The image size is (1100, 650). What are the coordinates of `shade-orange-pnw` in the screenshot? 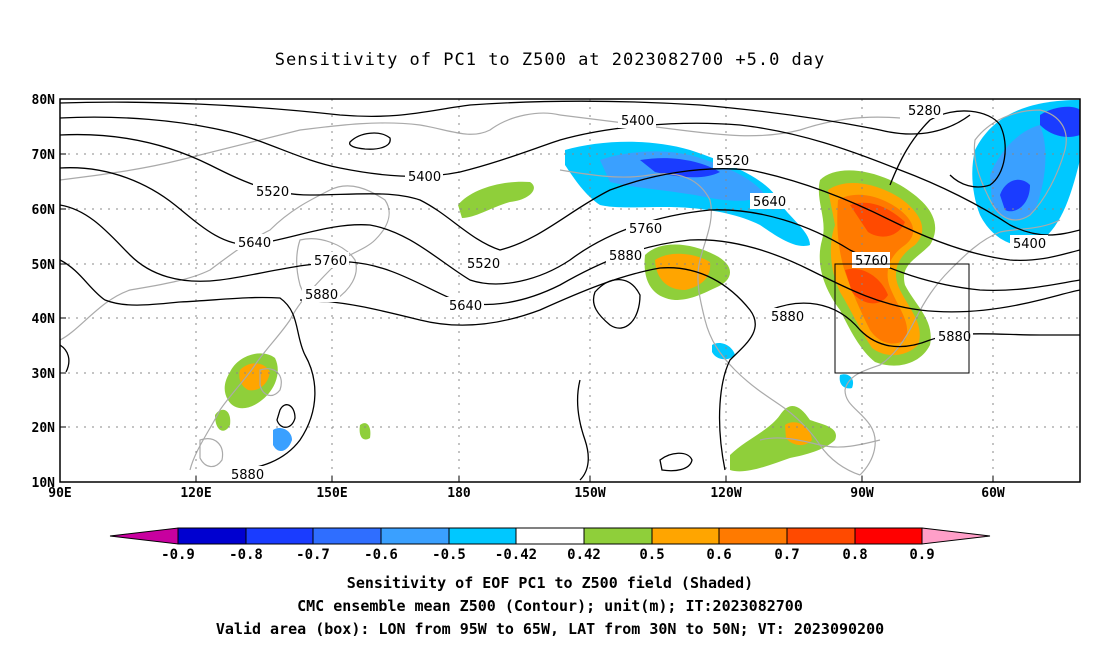 It's located at (683, 271).